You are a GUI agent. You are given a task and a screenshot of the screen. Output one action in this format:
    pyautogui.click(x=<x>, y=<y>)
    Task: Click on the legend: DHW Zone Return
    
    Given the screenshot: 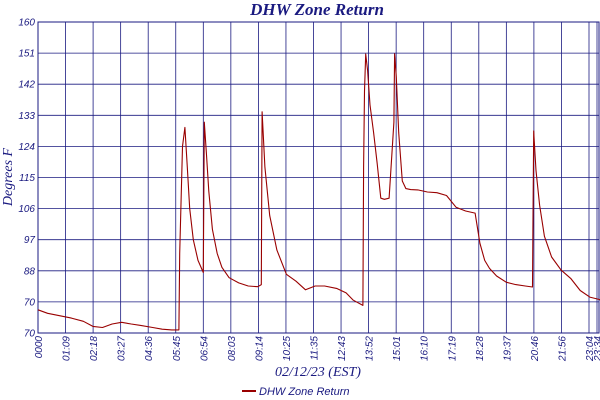 What is the action you would take?
    pyautogui.click(x=295, y=392)
    